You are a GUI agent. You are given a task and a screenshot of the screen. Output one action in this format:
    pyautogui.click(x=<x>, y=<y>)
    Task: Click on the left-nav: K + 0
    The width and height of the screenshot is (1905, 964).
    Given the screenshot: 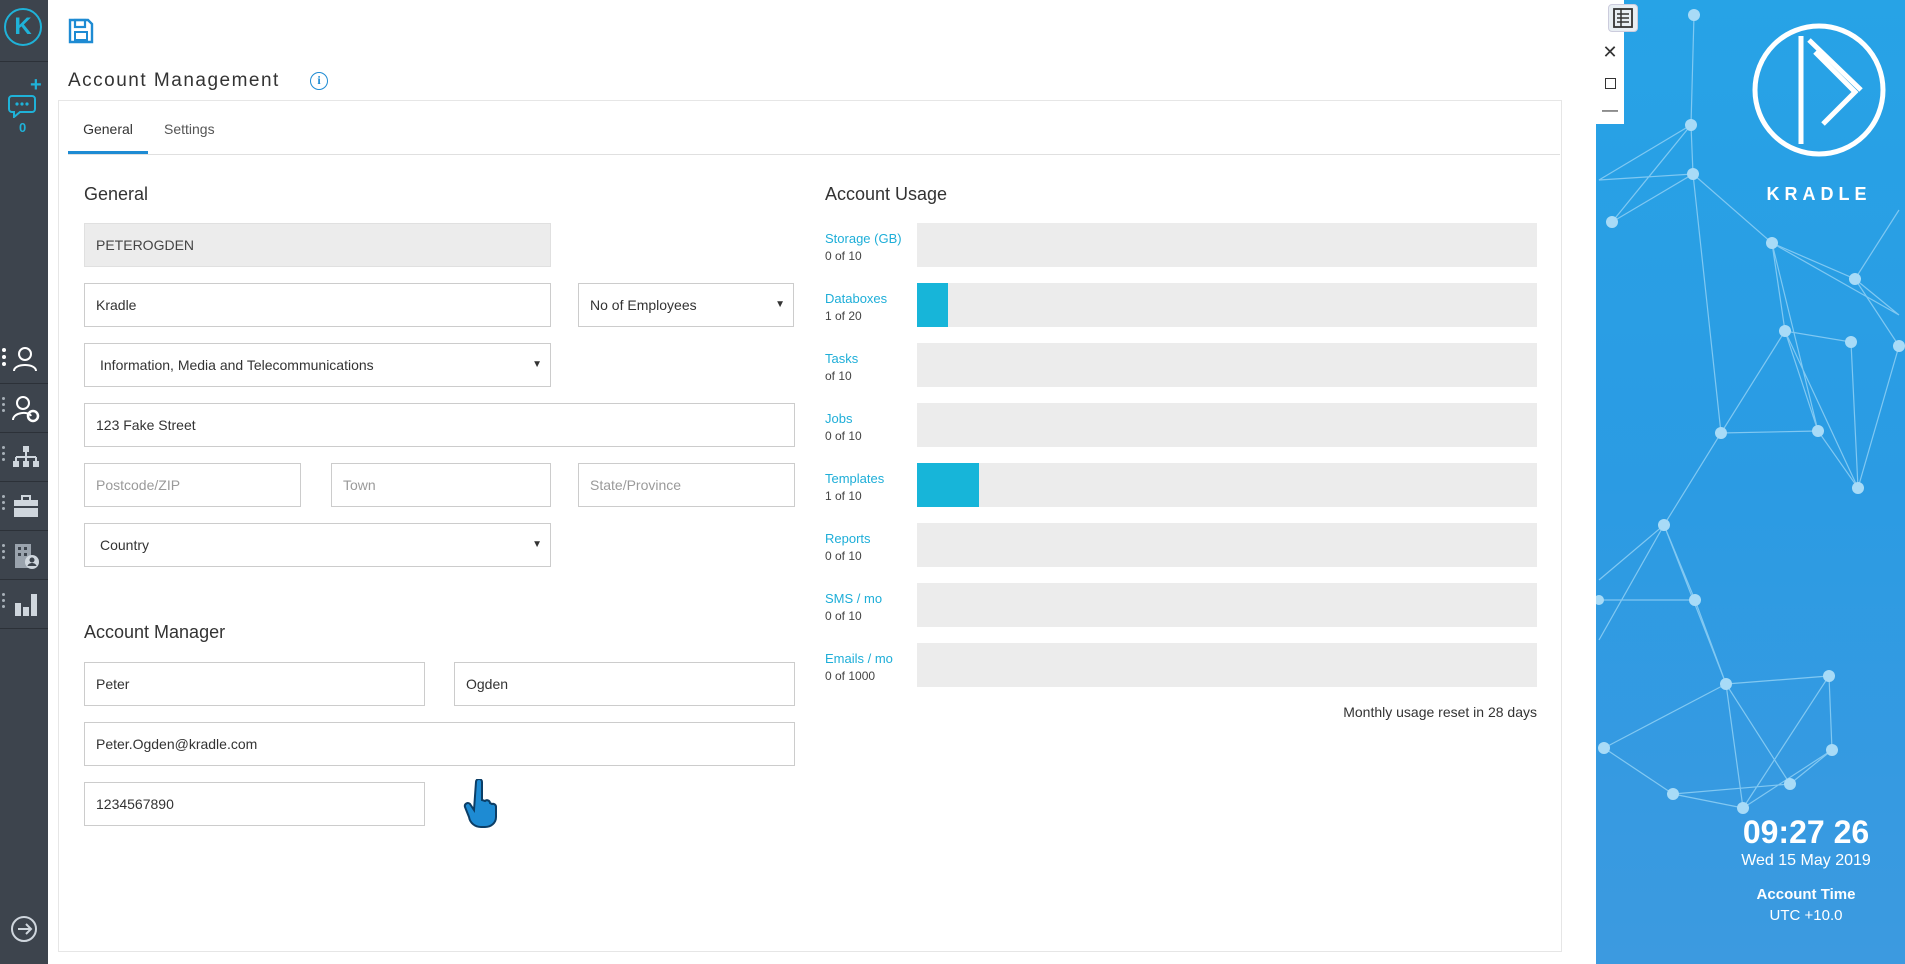 What is the action you would take?
    pyautogui.click(x=24, y=482)
    